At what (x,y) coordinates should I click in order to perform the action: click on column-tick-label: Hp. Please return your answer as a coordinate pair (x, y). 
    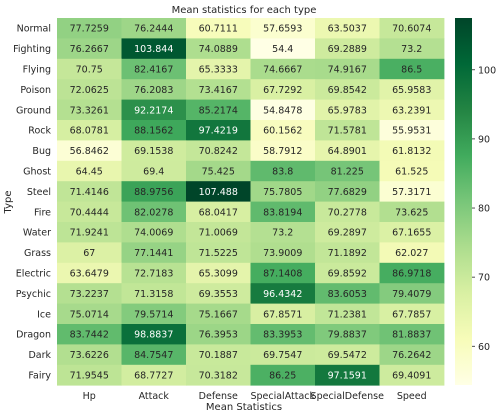
    Looking at the image, I should click on (89, 396).